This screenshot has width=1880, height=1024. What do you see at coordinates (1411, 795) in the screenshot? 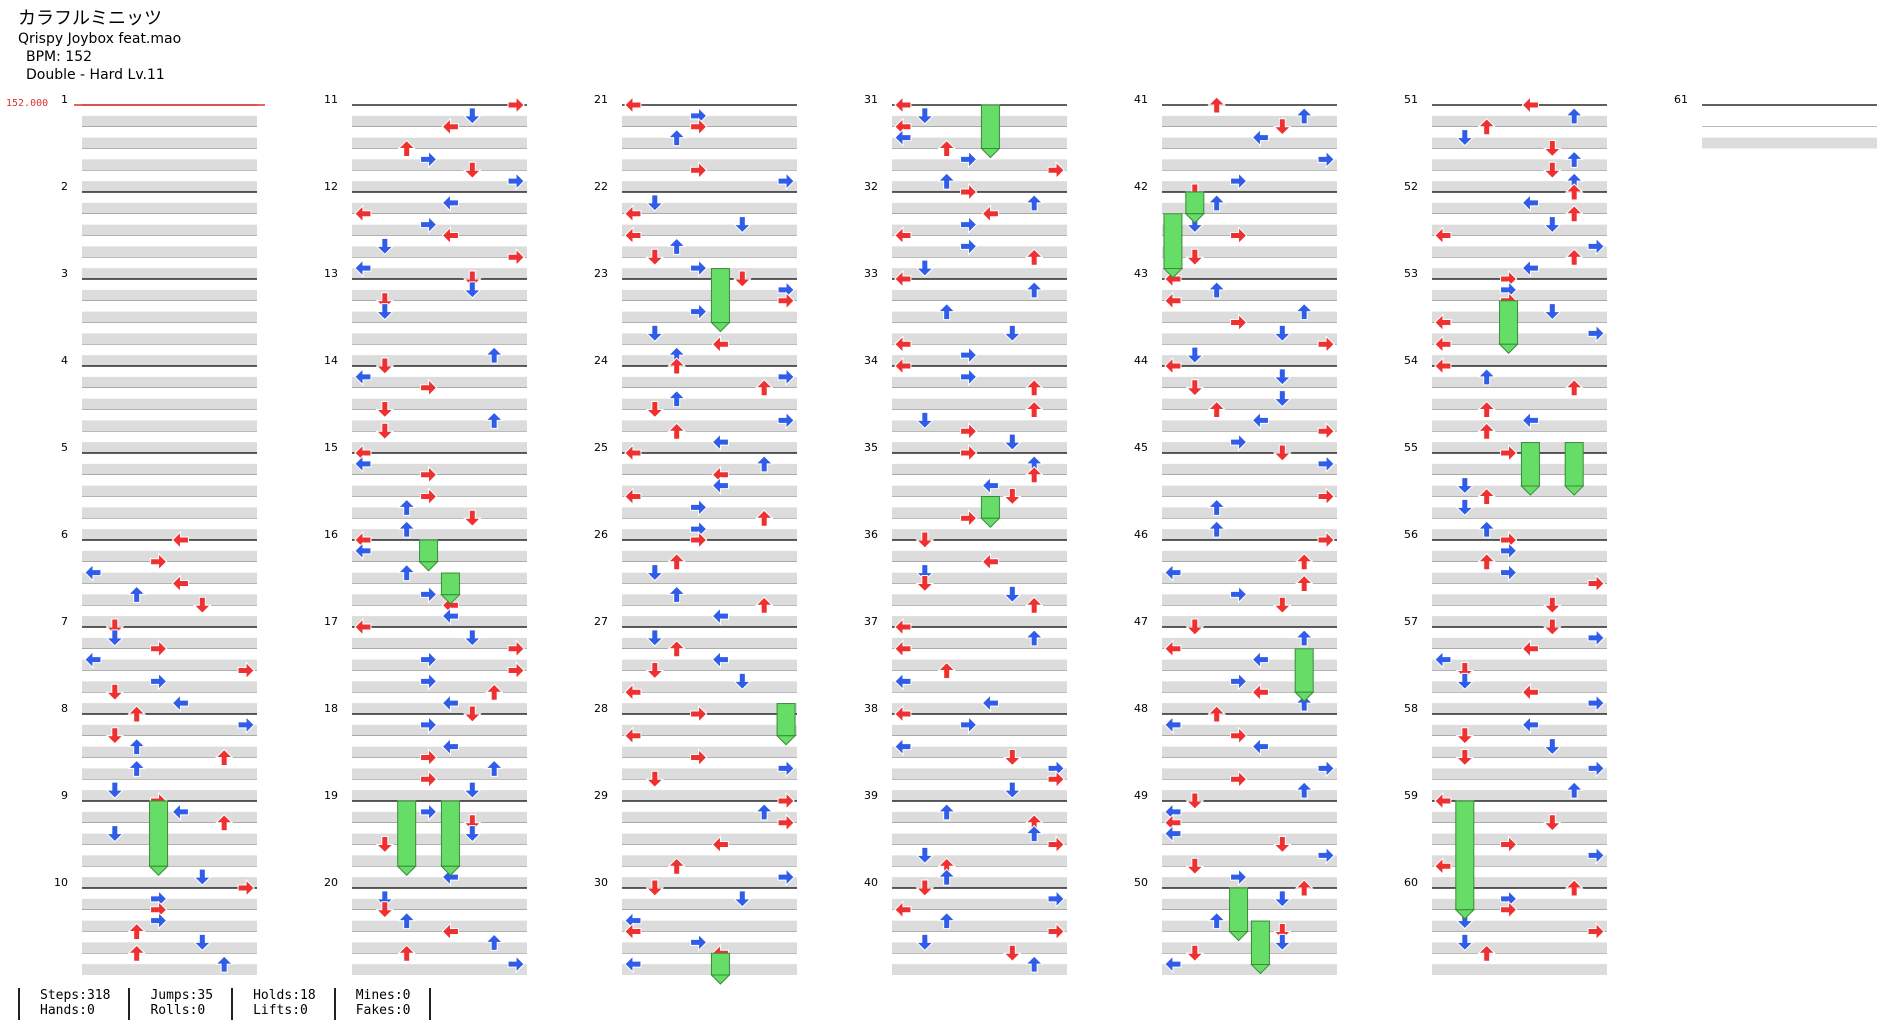
I see `measure-number: 59` at bounding box center [1411, 795].